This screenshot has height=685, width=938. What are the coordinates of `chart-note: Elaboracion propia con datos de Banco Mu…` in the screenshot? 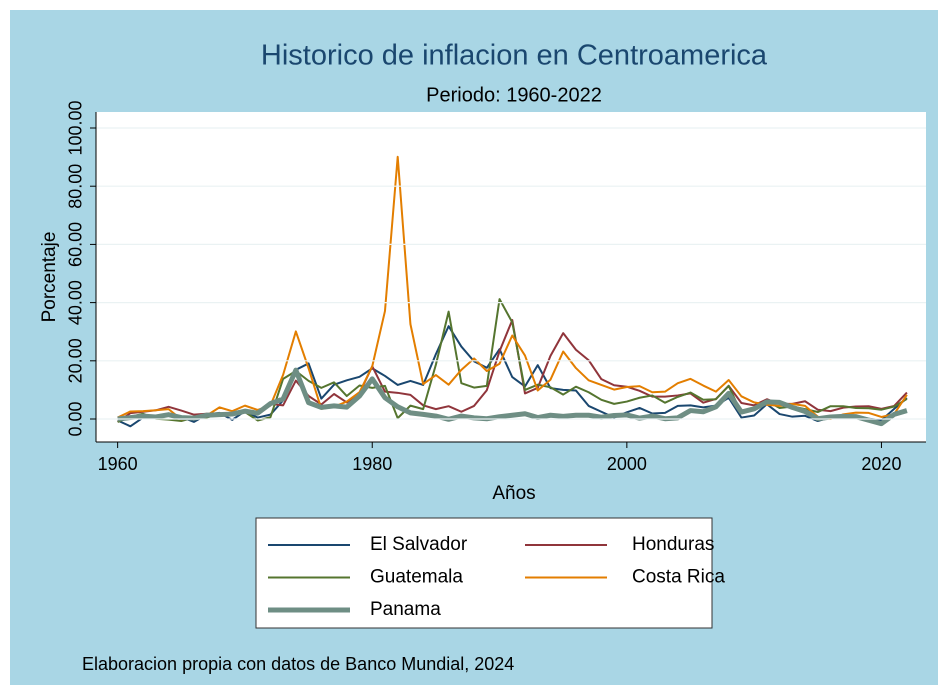 It's located at (298, 664).